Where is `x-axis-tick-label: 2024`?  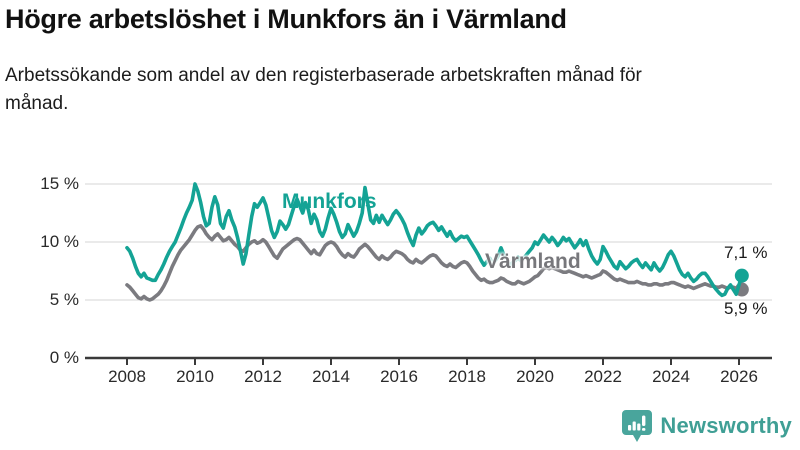 x-axis-tick-label: 2024 is located at coordinates (671, 376).